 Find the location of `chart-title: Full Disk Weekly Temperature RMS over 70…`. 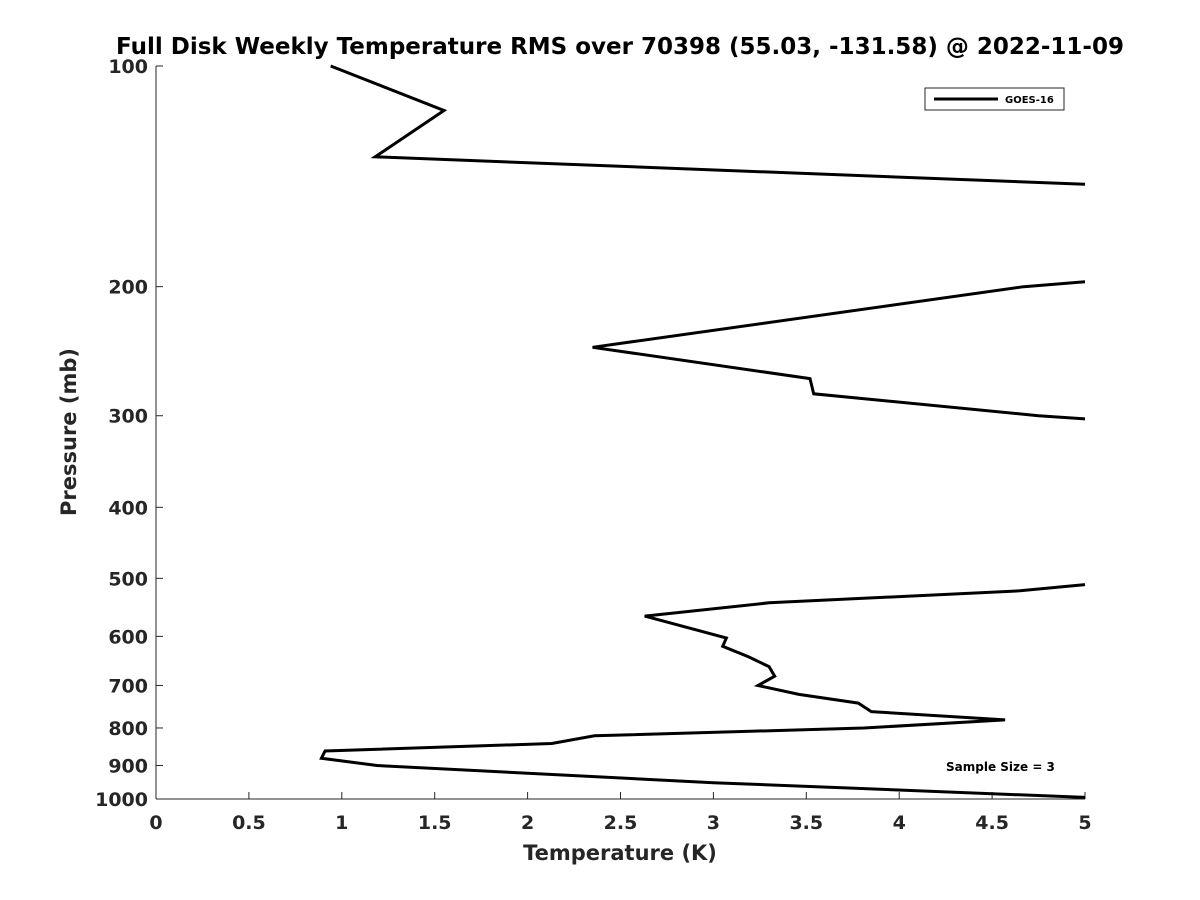

chart-title: Full Disk Weekly Temperature RMS over 70… is located at coordinates (620, 47).